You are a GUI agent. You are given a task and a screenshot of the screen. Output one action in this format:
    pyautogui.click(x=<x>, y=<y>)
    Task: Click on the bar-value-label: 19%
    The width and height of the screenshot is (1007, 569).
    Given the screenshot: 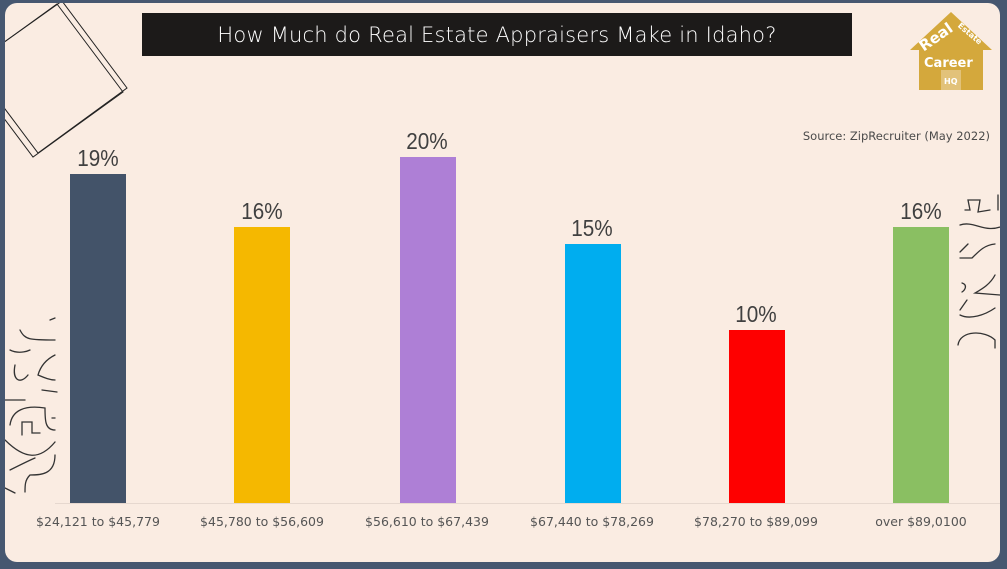 What is the action you would take?
    pyautogui.click(x=98, y=158)
    